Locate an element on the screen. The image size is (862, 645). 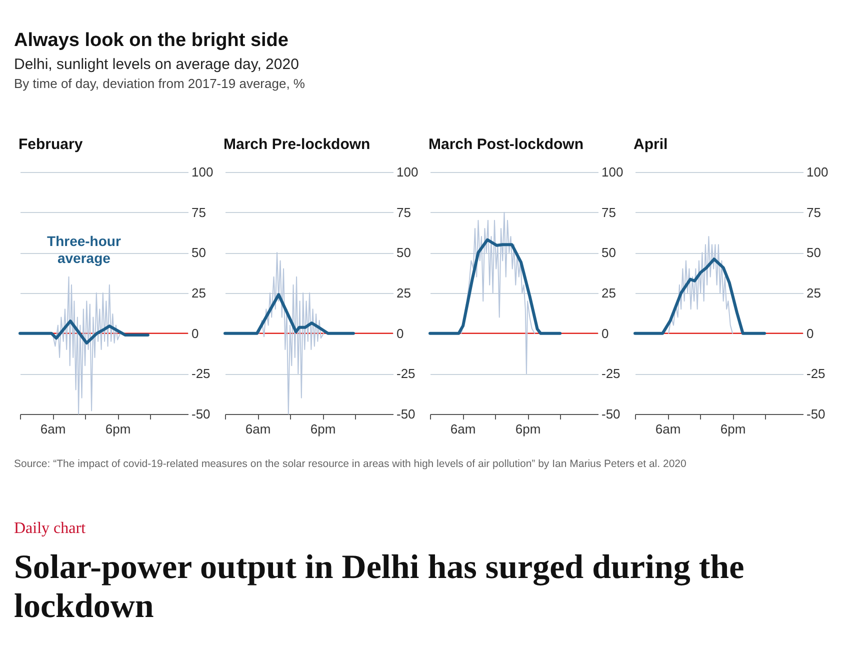
text: Daily chart is located at coordinates (50, 529).